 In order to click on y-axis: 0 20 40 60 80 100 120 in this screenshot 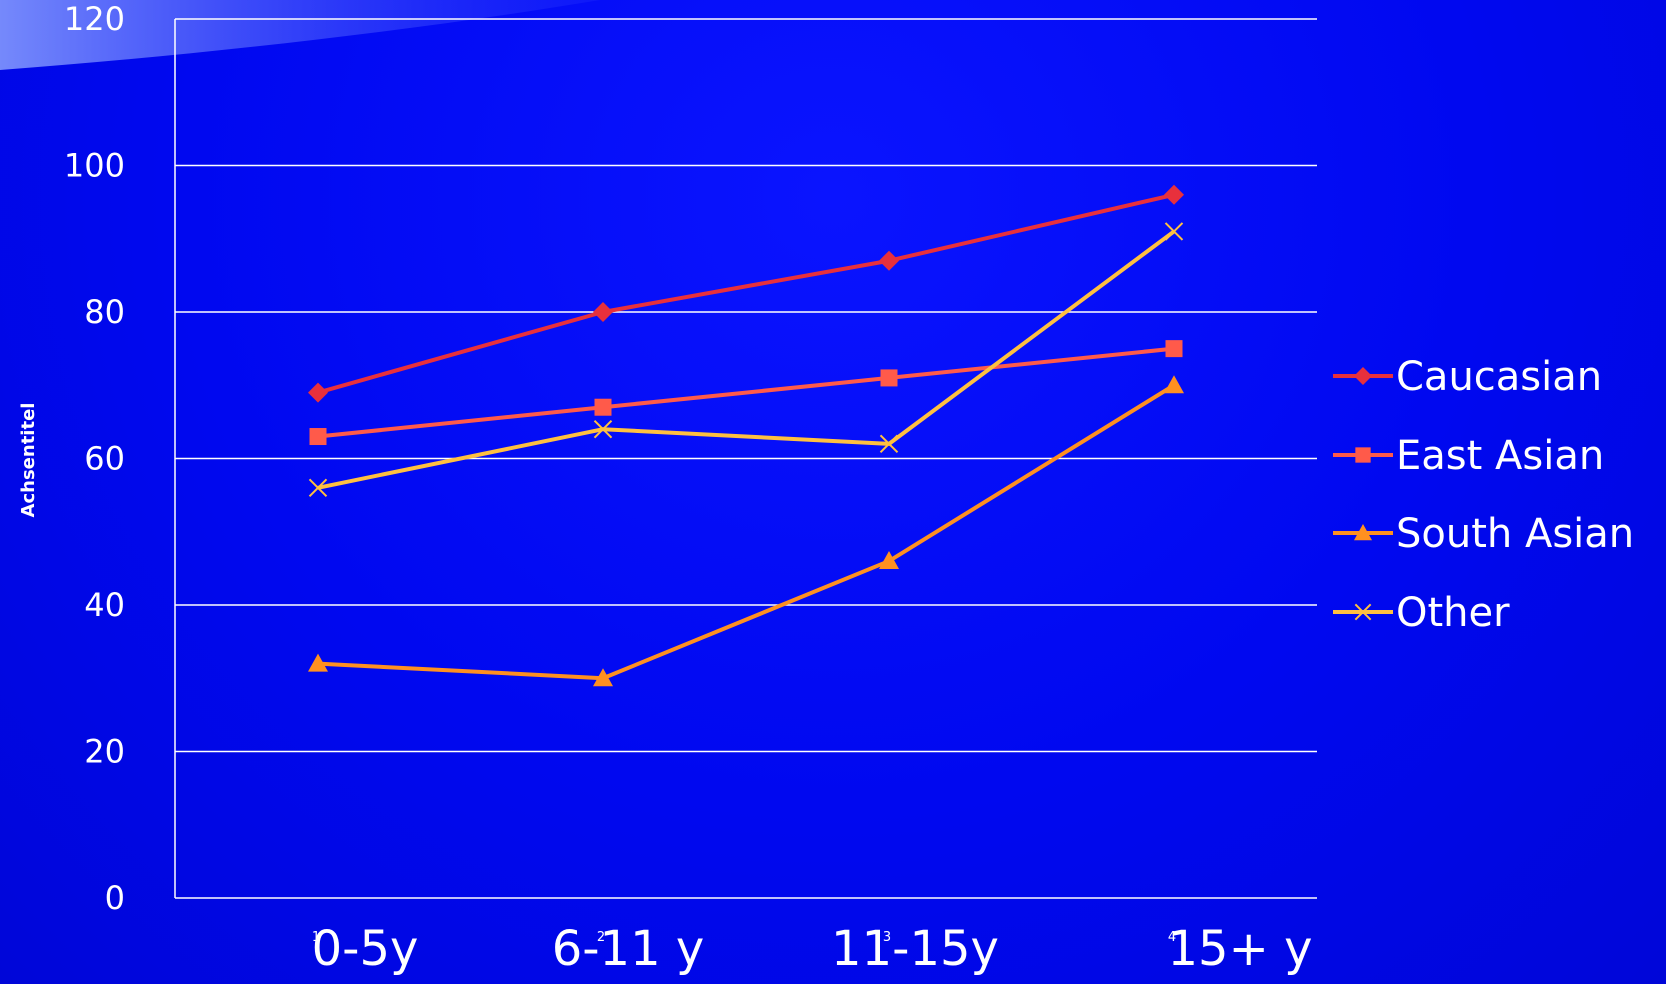, I will do `click(120, 458)`.